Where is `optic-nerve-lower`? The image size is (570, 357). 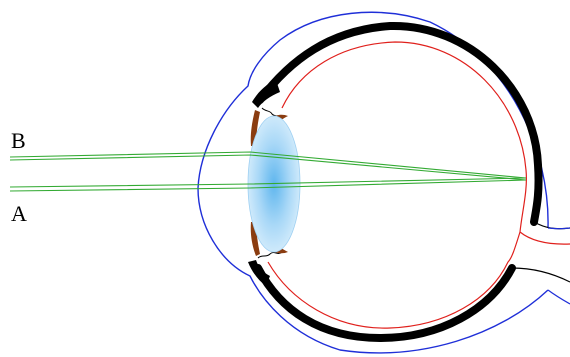 optic-nerve-lower is located at coordinates (540, 275).